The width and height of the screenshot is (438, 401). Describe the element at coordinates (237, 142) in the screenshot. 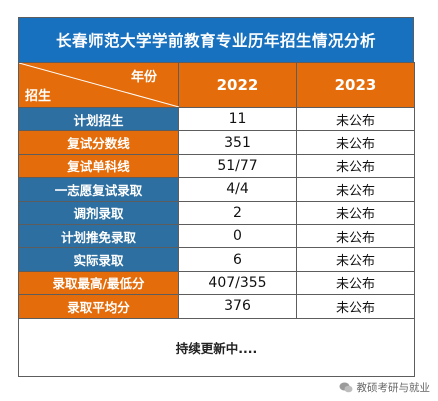

I see `value-2022: 351` at that location.